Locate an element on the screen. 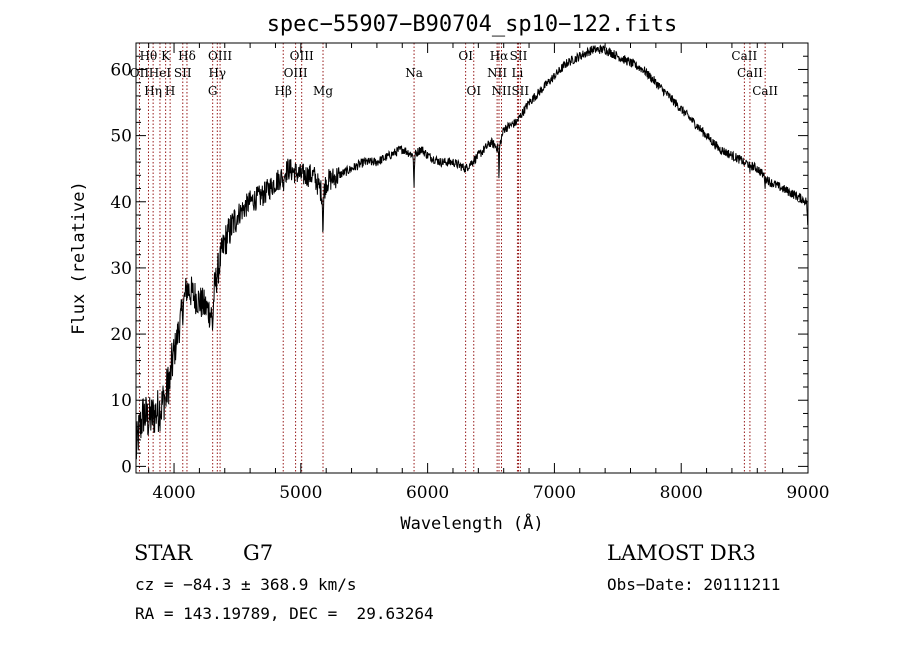 Image resolution: width=900 pixels, height=649 pixels. line-label-11: SII is located at coordinates (183, 73).